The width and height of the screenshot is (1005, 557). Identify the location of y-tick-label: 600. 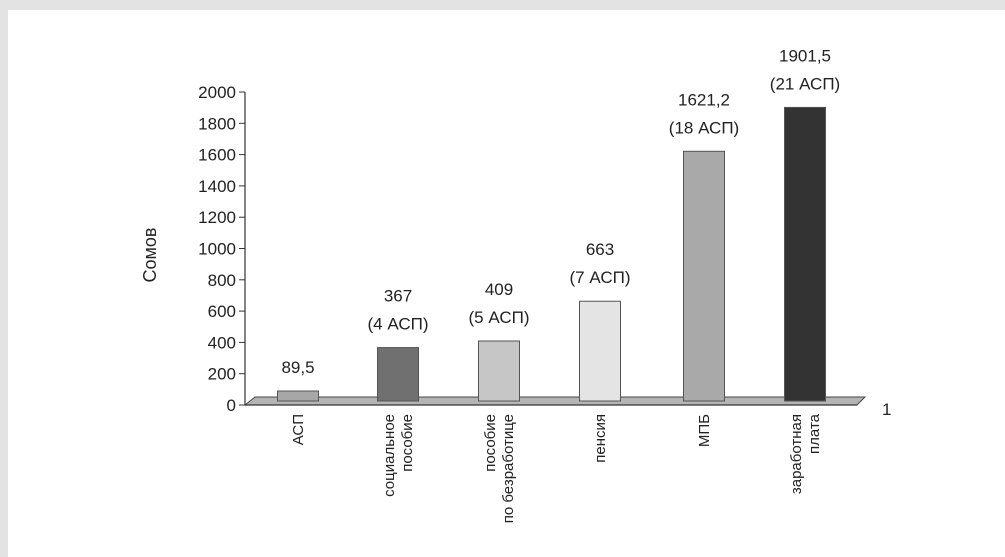
(222, 311).